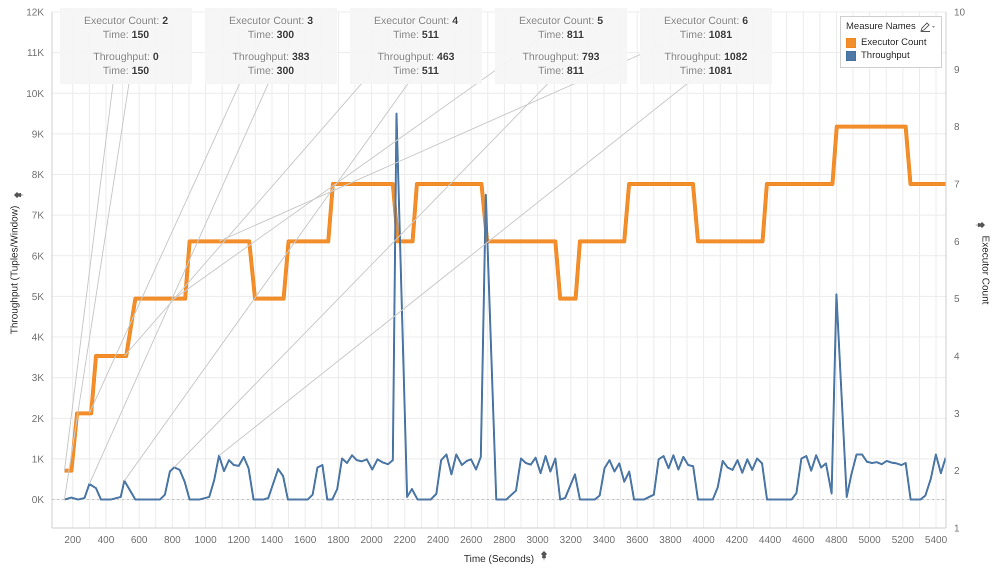 The width and height of the screenshot is (994, 569). What do you see at coordinates (15, 270) in the screenshot?
I see `y-axis-title: Throughput (Tuples/Window)` at bounding box center [15, 270].